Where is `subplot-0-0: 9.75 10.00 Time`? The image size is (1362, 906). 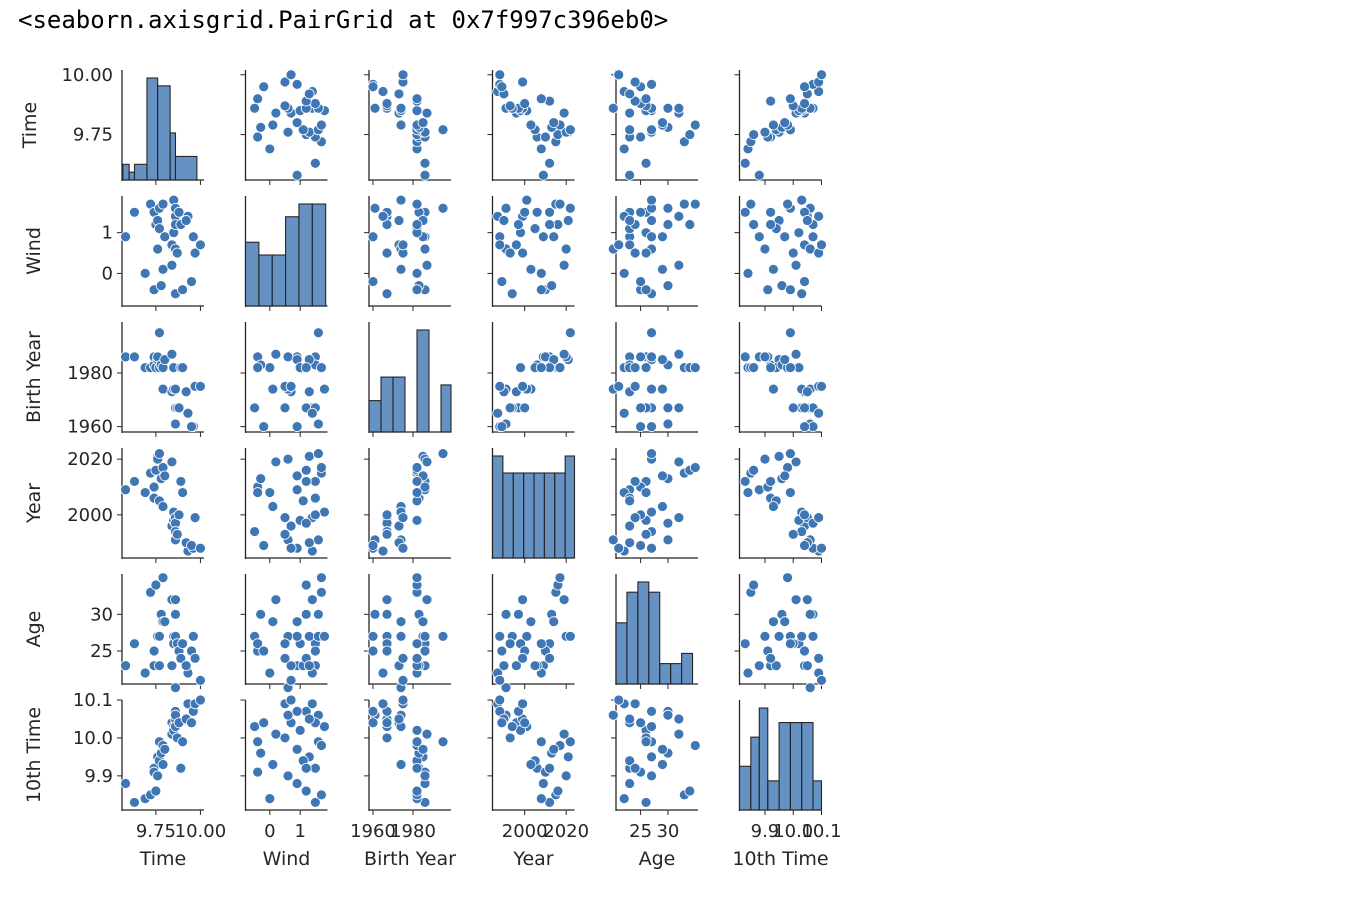
subplot-0-0: 9.75 10.00 Time is located at coordinates (111, 125).